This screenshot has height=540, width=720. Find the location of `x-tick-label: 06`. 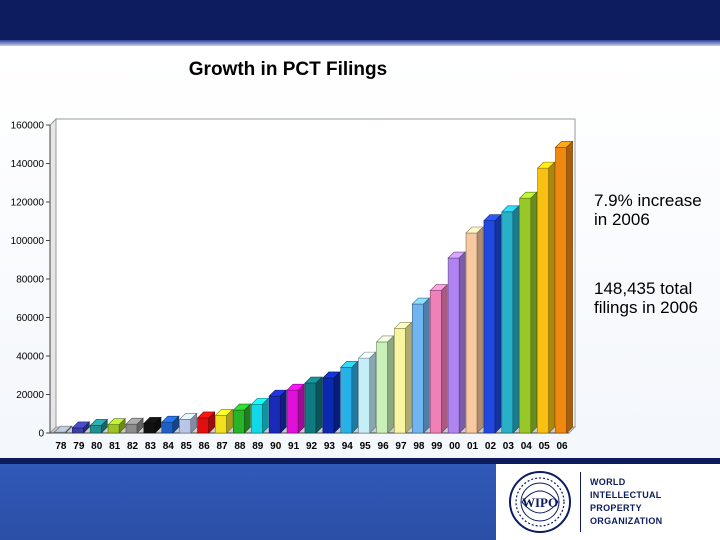

x-tick-label: 06 is located at coordinates (562, 446).